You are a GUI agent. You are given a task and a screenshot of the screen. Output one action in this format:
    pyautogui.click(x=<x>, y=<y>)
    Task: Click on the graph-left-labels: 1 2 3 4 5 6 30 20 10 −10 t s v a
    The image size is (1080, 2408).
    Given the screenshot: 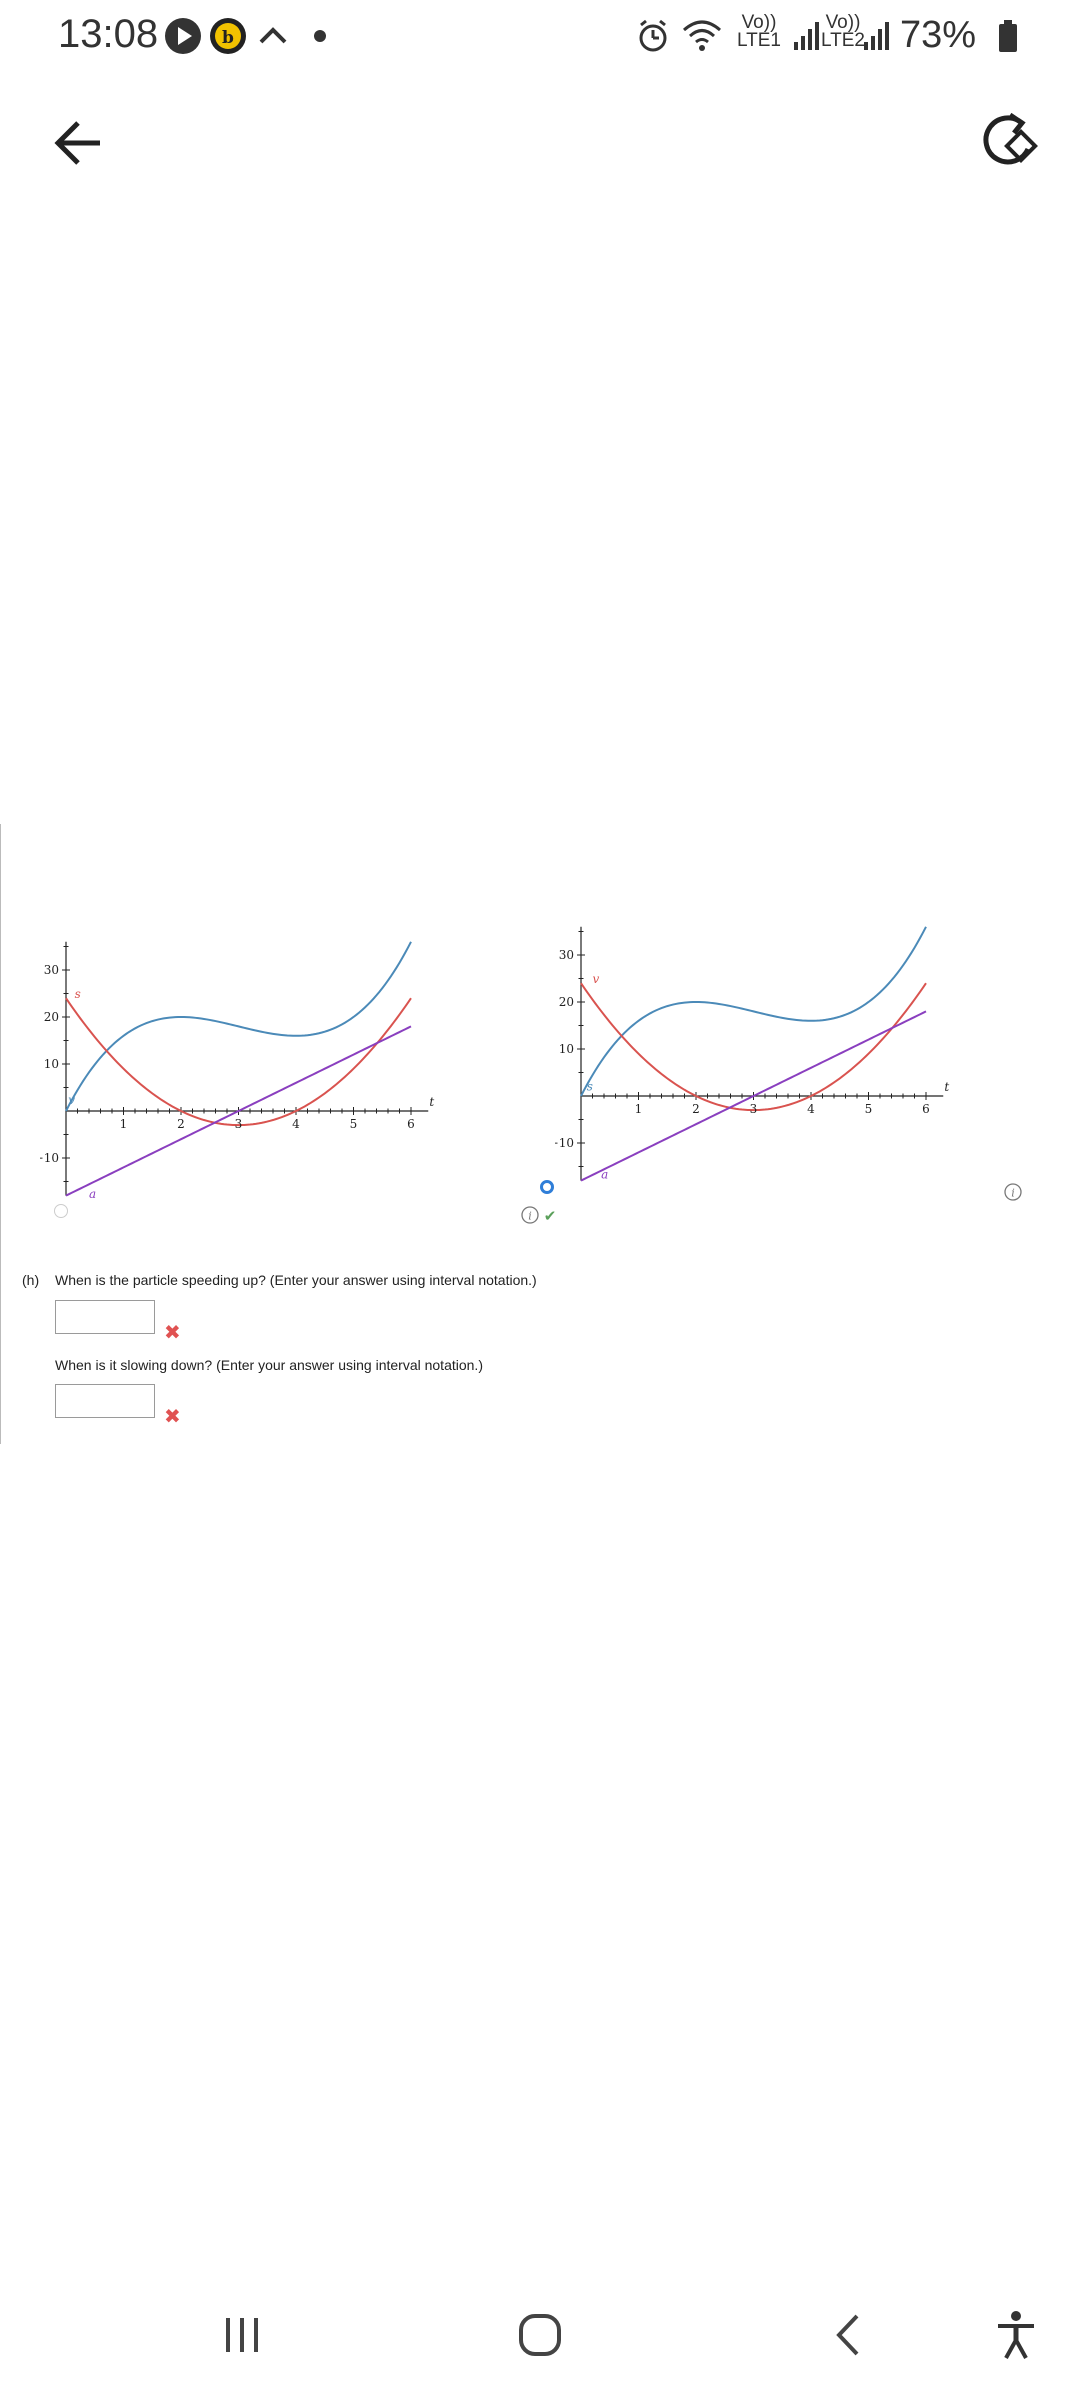 What is the action you would take?
    pyautogui.click(x=237, y=1082)
    